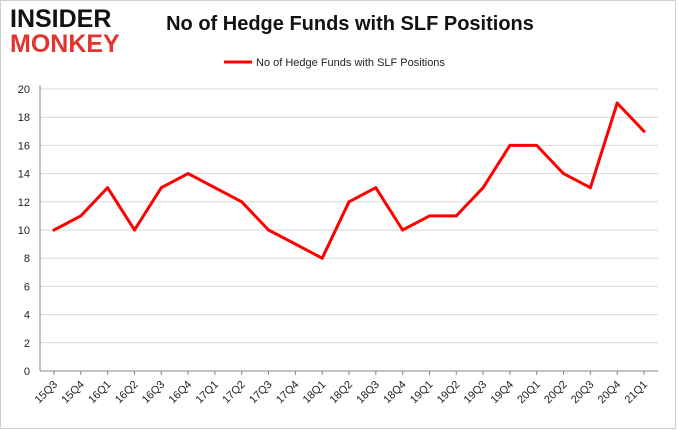  I want to click on x-tick-label: 20Q2, so click(556, 393).